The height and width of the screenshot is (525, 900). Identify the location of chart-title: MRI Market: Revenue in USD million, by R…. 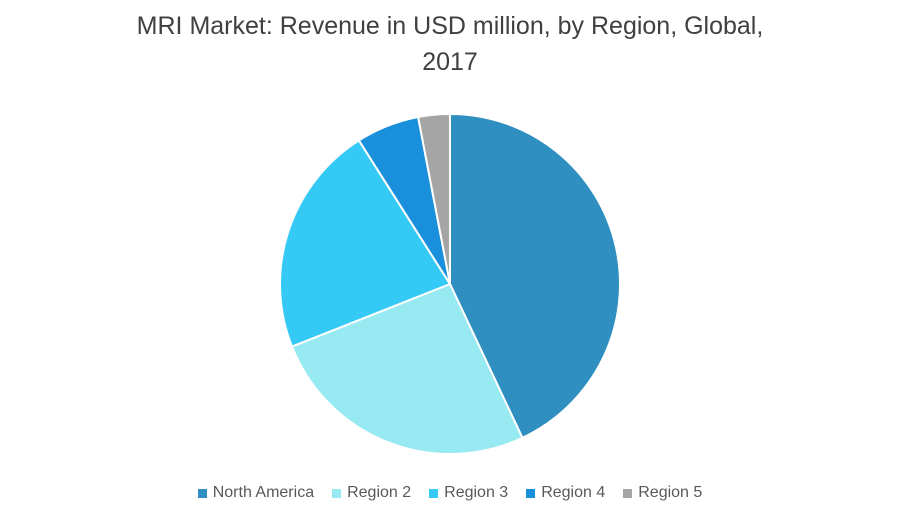
(450, 44).